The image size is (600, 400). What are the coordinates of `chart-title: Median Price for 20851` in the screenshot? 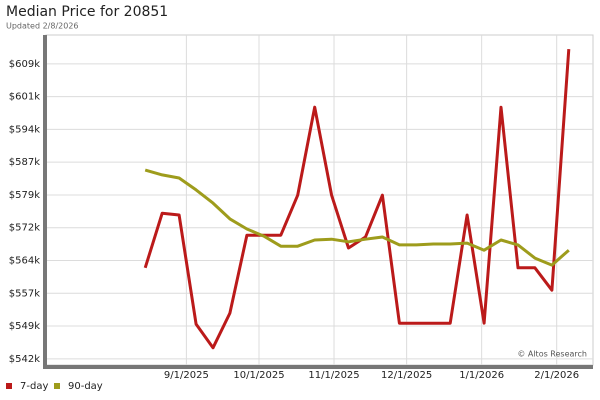 It's located at (87, 12).